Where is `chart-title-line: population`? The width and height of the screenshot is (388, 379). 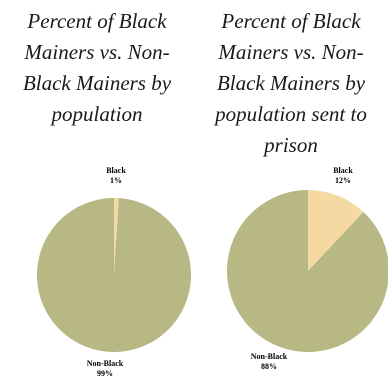
chart-title-line: population is located at coordinates (97, 114).